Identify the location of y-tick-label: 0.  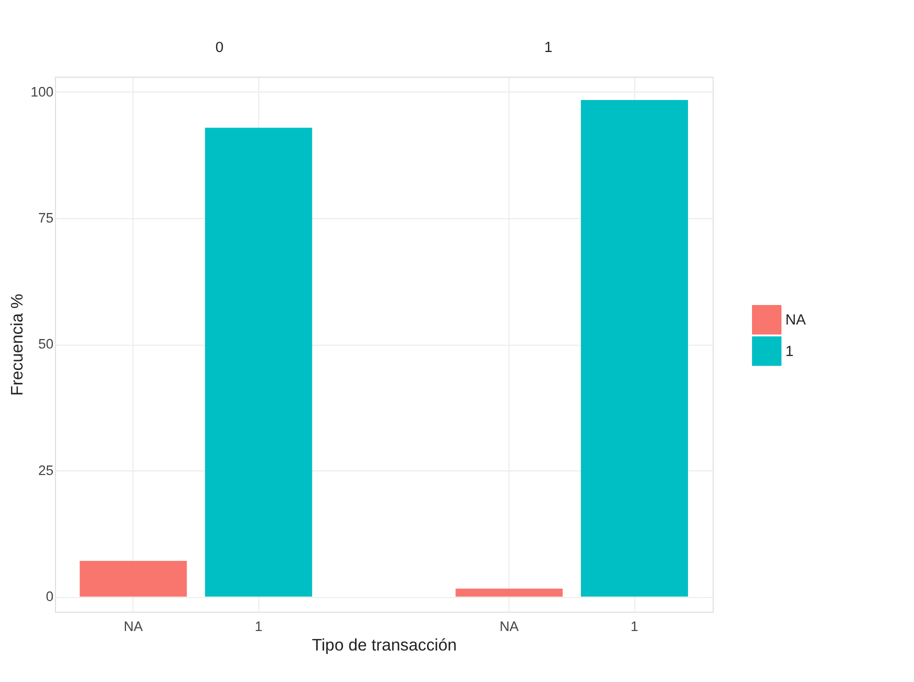
(50, 596).